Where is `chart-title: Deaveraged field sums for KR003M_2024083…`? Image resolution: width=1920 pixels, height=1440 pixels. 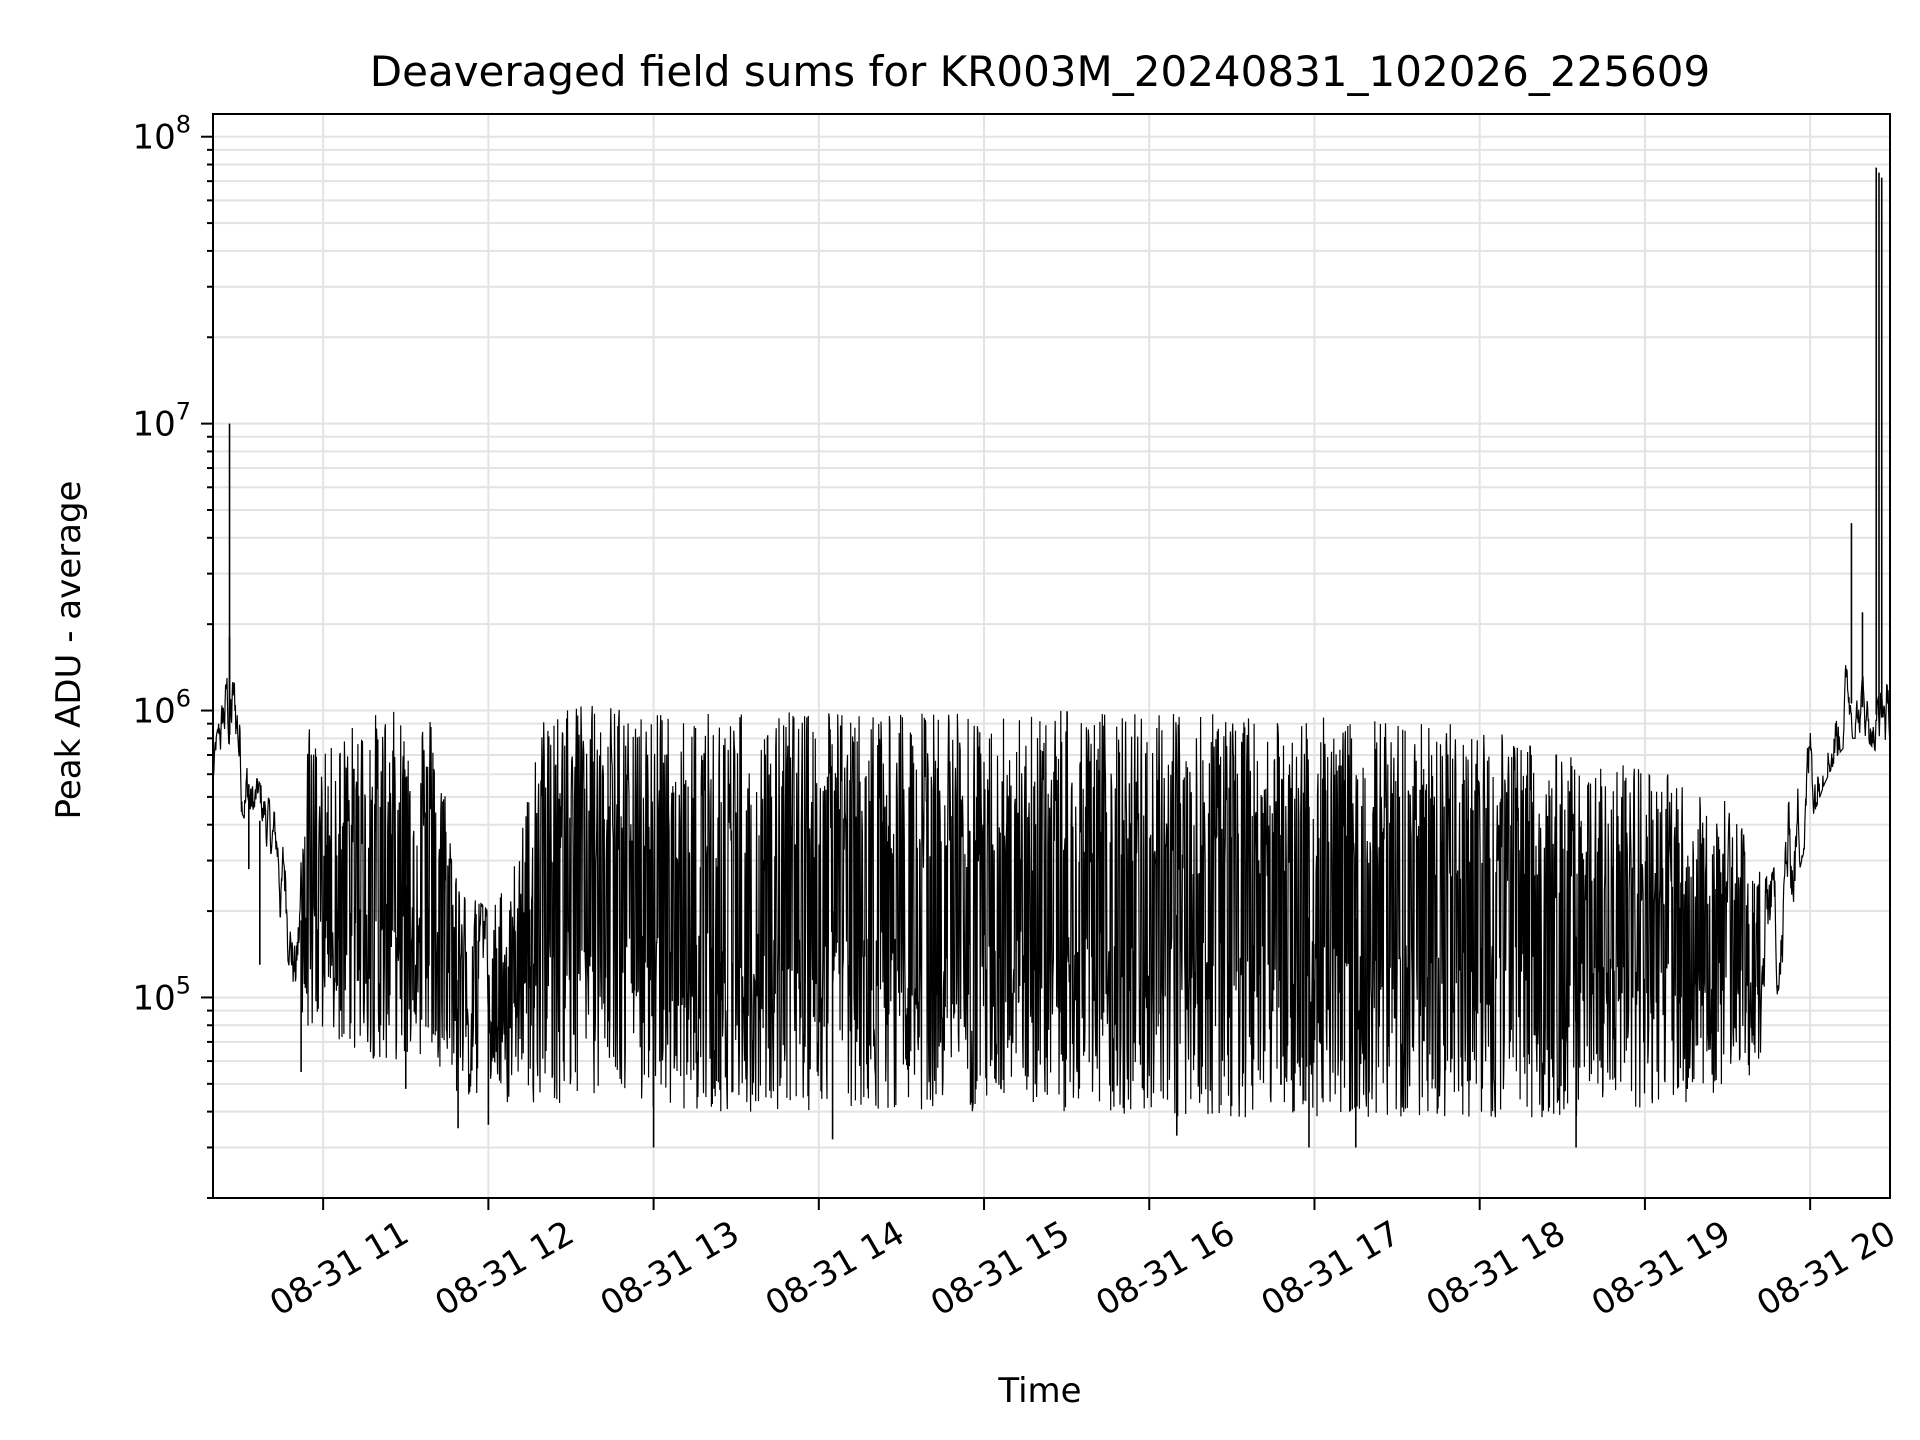 chart-title: Deaveraged field sums for KR003M_2024083… is located at coordinates (1040, 71).